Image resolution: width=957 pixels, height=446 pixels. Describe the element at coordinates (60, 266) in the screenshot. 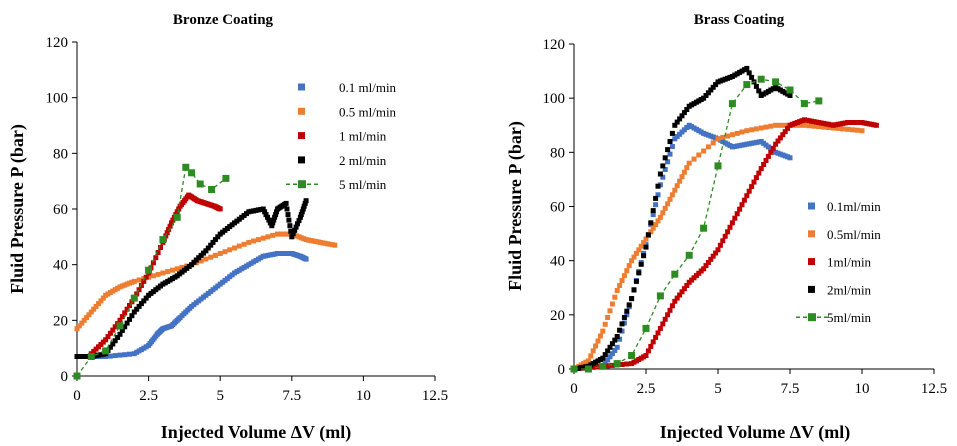

I see `y-tick-label: 40` at that location.